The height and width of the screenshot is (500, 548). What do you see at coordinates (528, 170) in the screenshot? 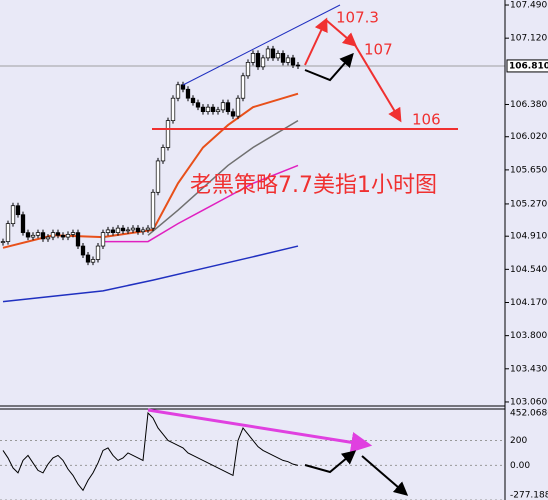
I see `y-tick-label: 105.650` at bounding box center [528, 170].